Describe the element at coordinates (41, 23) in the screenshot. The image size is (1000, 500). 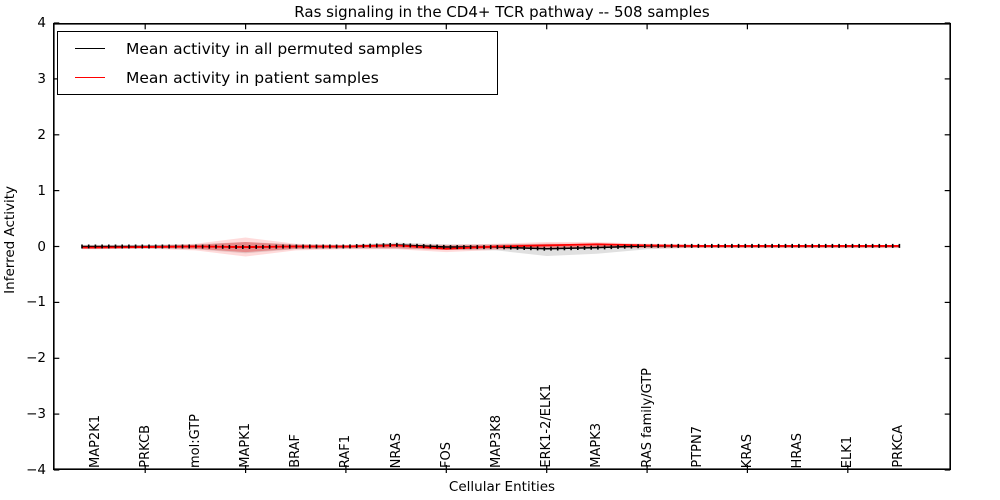
I see `y-tick-label: 4` at that location.